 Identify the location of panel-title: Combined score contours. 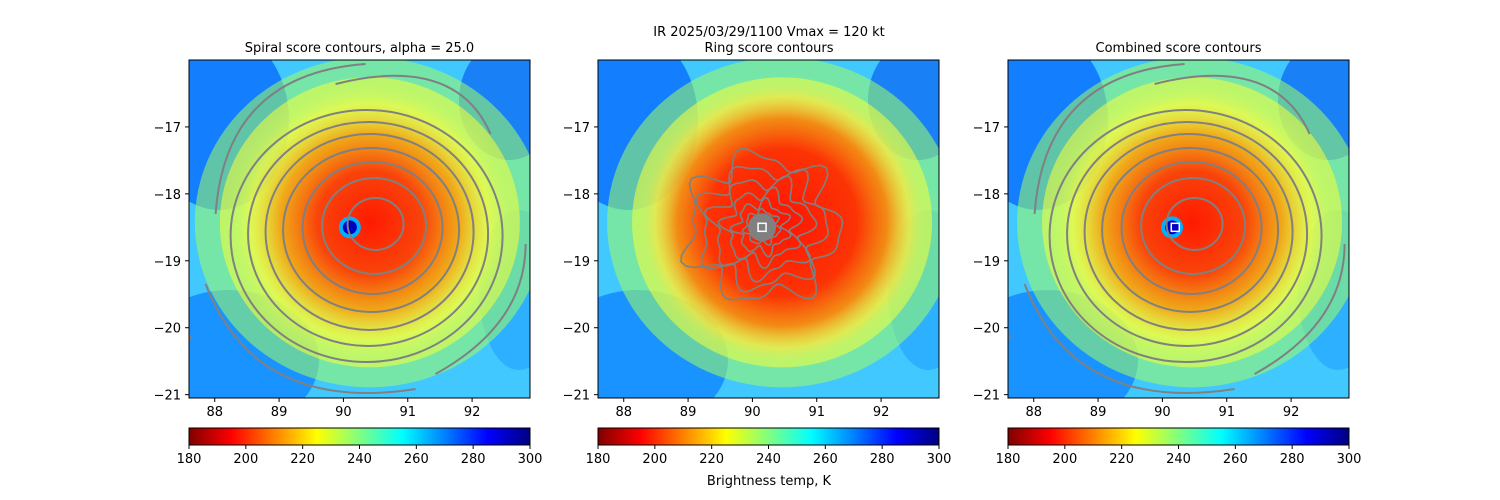
(1179, 48).